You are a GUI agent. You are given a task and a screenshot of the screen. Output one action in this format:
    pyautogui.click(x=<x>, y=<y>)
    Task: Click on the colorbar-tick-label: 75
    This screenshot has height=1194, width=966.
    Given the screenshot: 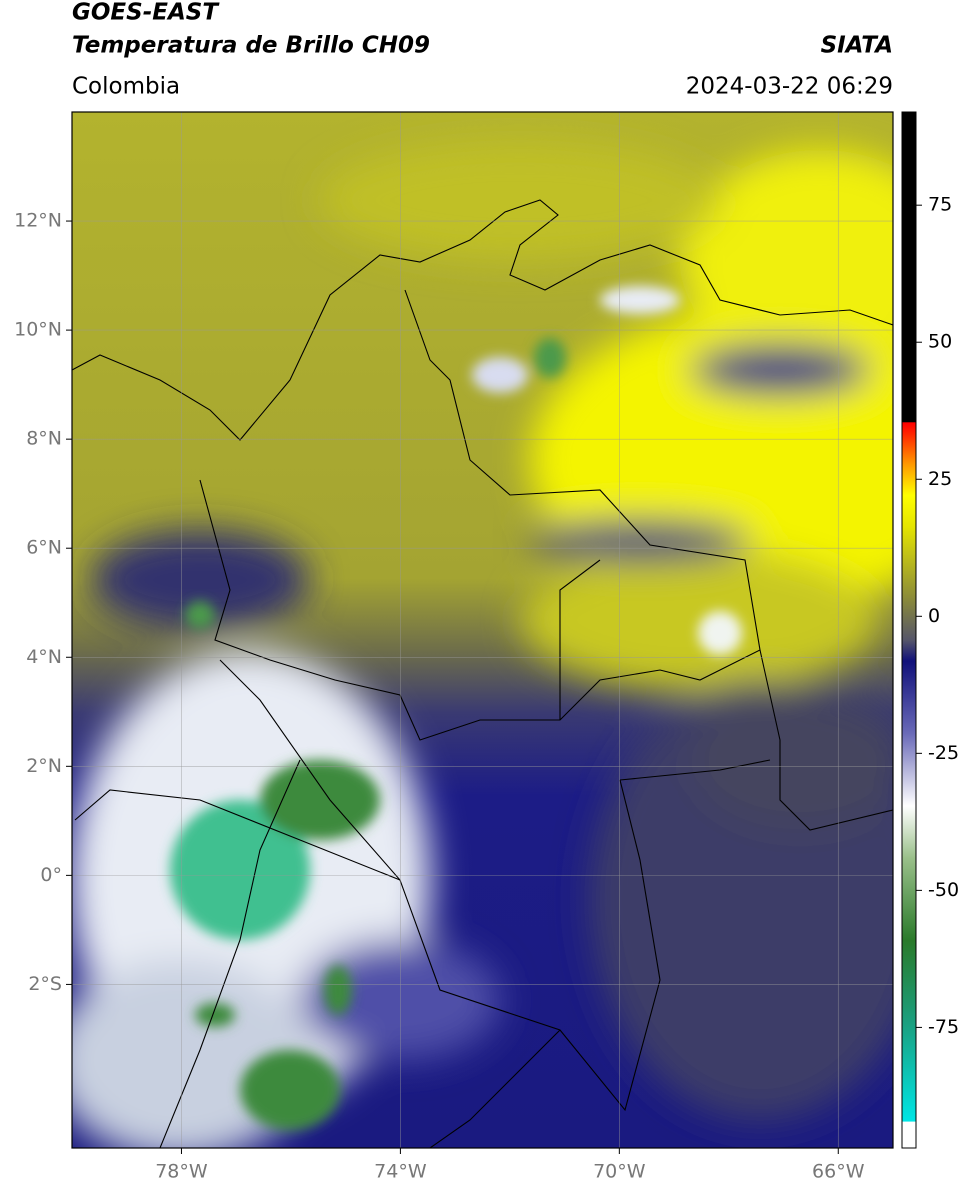 What is the action you would take?
    pyautogui.click(x=940, y=205)
    